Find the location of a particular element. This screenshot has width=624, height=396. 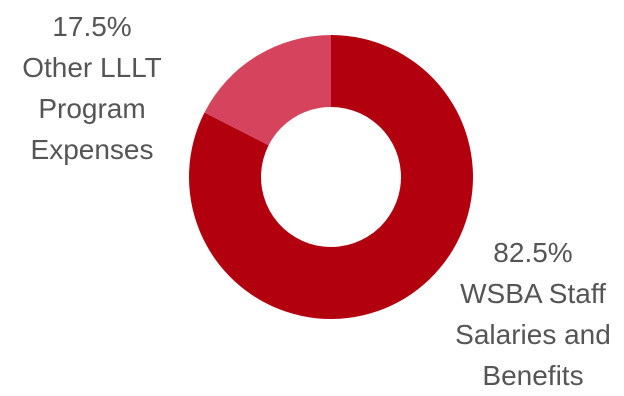

slice-name-line: Expenses is located at coordinates (92, 149).